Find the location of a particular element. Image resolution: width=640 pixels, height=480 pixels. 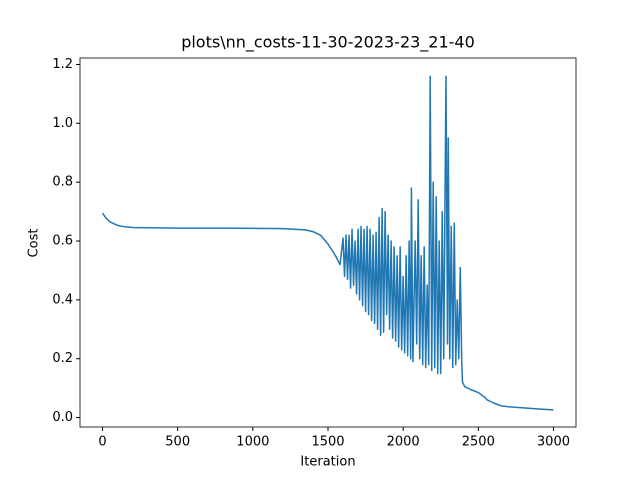

x-tick-label: 1500 is located at coordinates (327, 442).